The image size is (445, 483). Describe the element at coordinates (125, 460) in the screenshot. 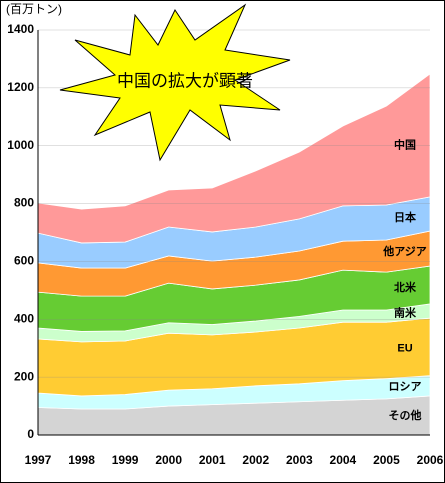

I see `x-tick-label: 1999` at that location.